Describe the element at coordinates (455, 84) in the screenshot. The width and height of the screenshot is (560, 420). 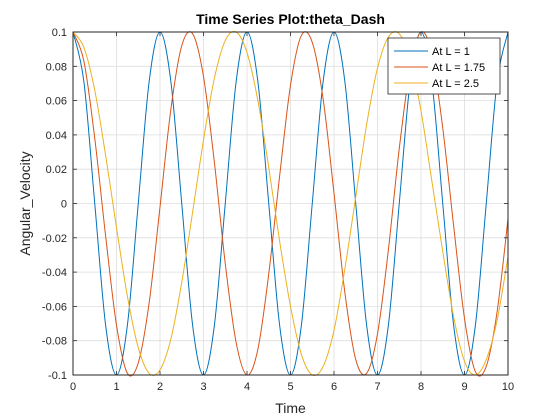
I see `legend-label-l25: At L = 2.5` at that location.